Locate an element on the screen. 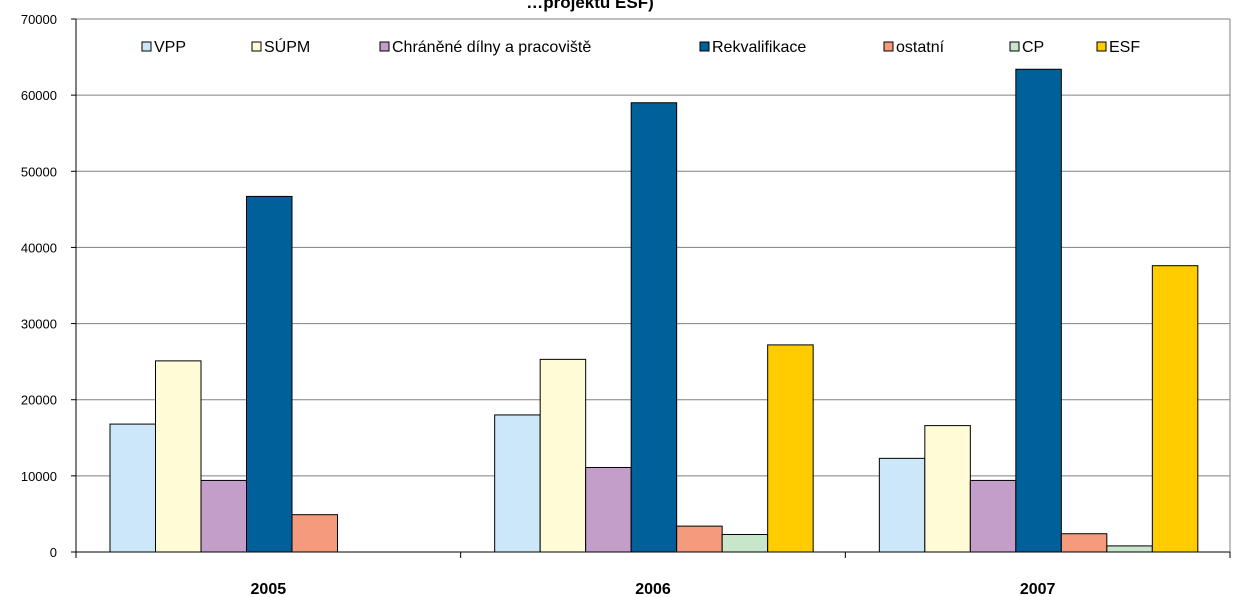  y-tick-label: 0 is located at coordinates (53, 552).